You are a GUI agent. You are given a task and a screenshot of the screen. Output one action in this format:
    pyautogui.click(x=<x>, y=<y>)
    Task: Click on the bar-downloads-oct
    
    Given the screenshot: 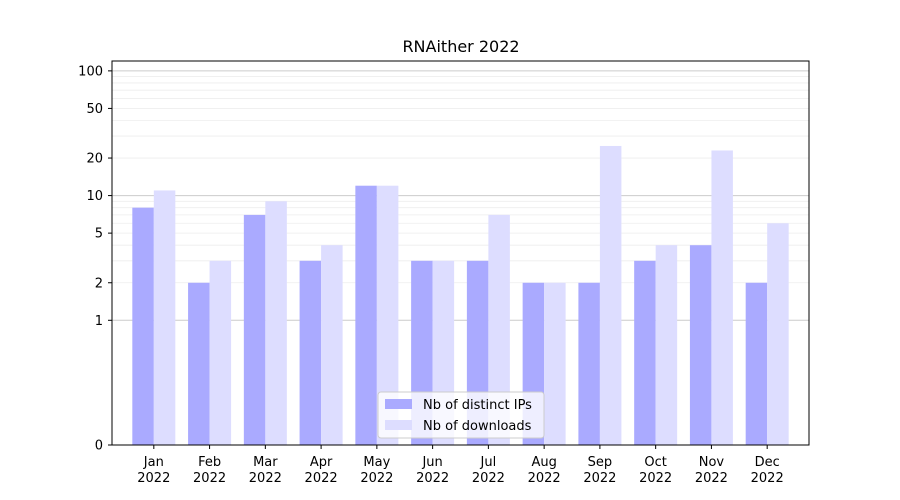 What is the action you would take?
    pyautogui.click(x=666, y=345)
    